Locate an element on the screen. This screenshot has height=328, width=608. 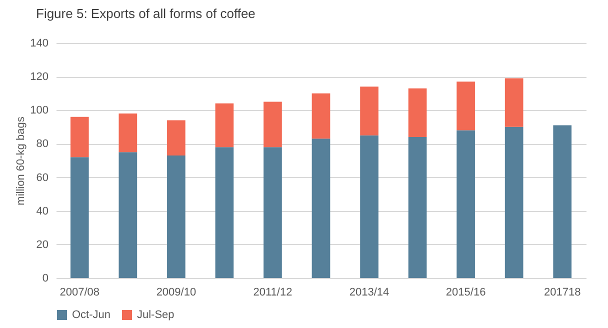
y-tick-label: 80 is located at coordinates (42, 144).